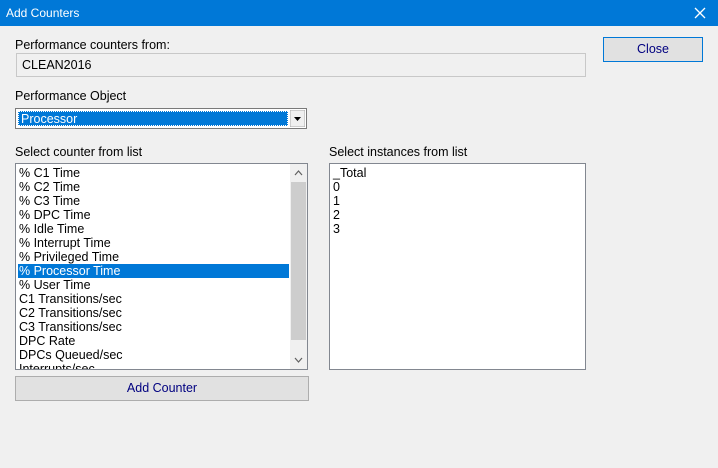 Image resolution: width=718 pixels, height=468 pixels. I want to click on dropdown-value: Processor, so click(153, 118).